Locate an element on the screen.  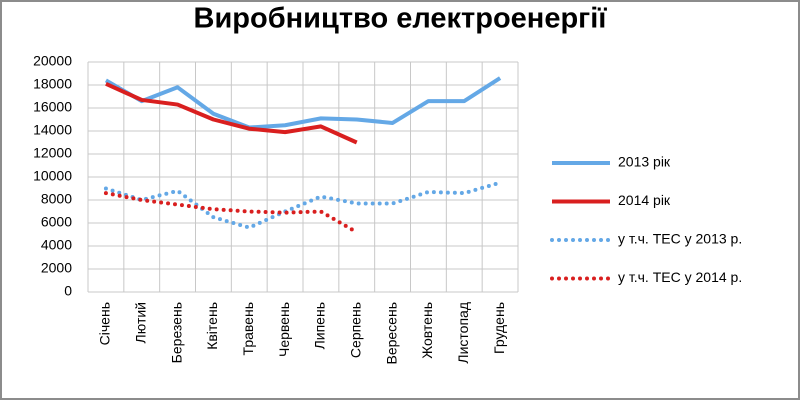
y-tick-label: 16000 is located at coordinates (52, 107).